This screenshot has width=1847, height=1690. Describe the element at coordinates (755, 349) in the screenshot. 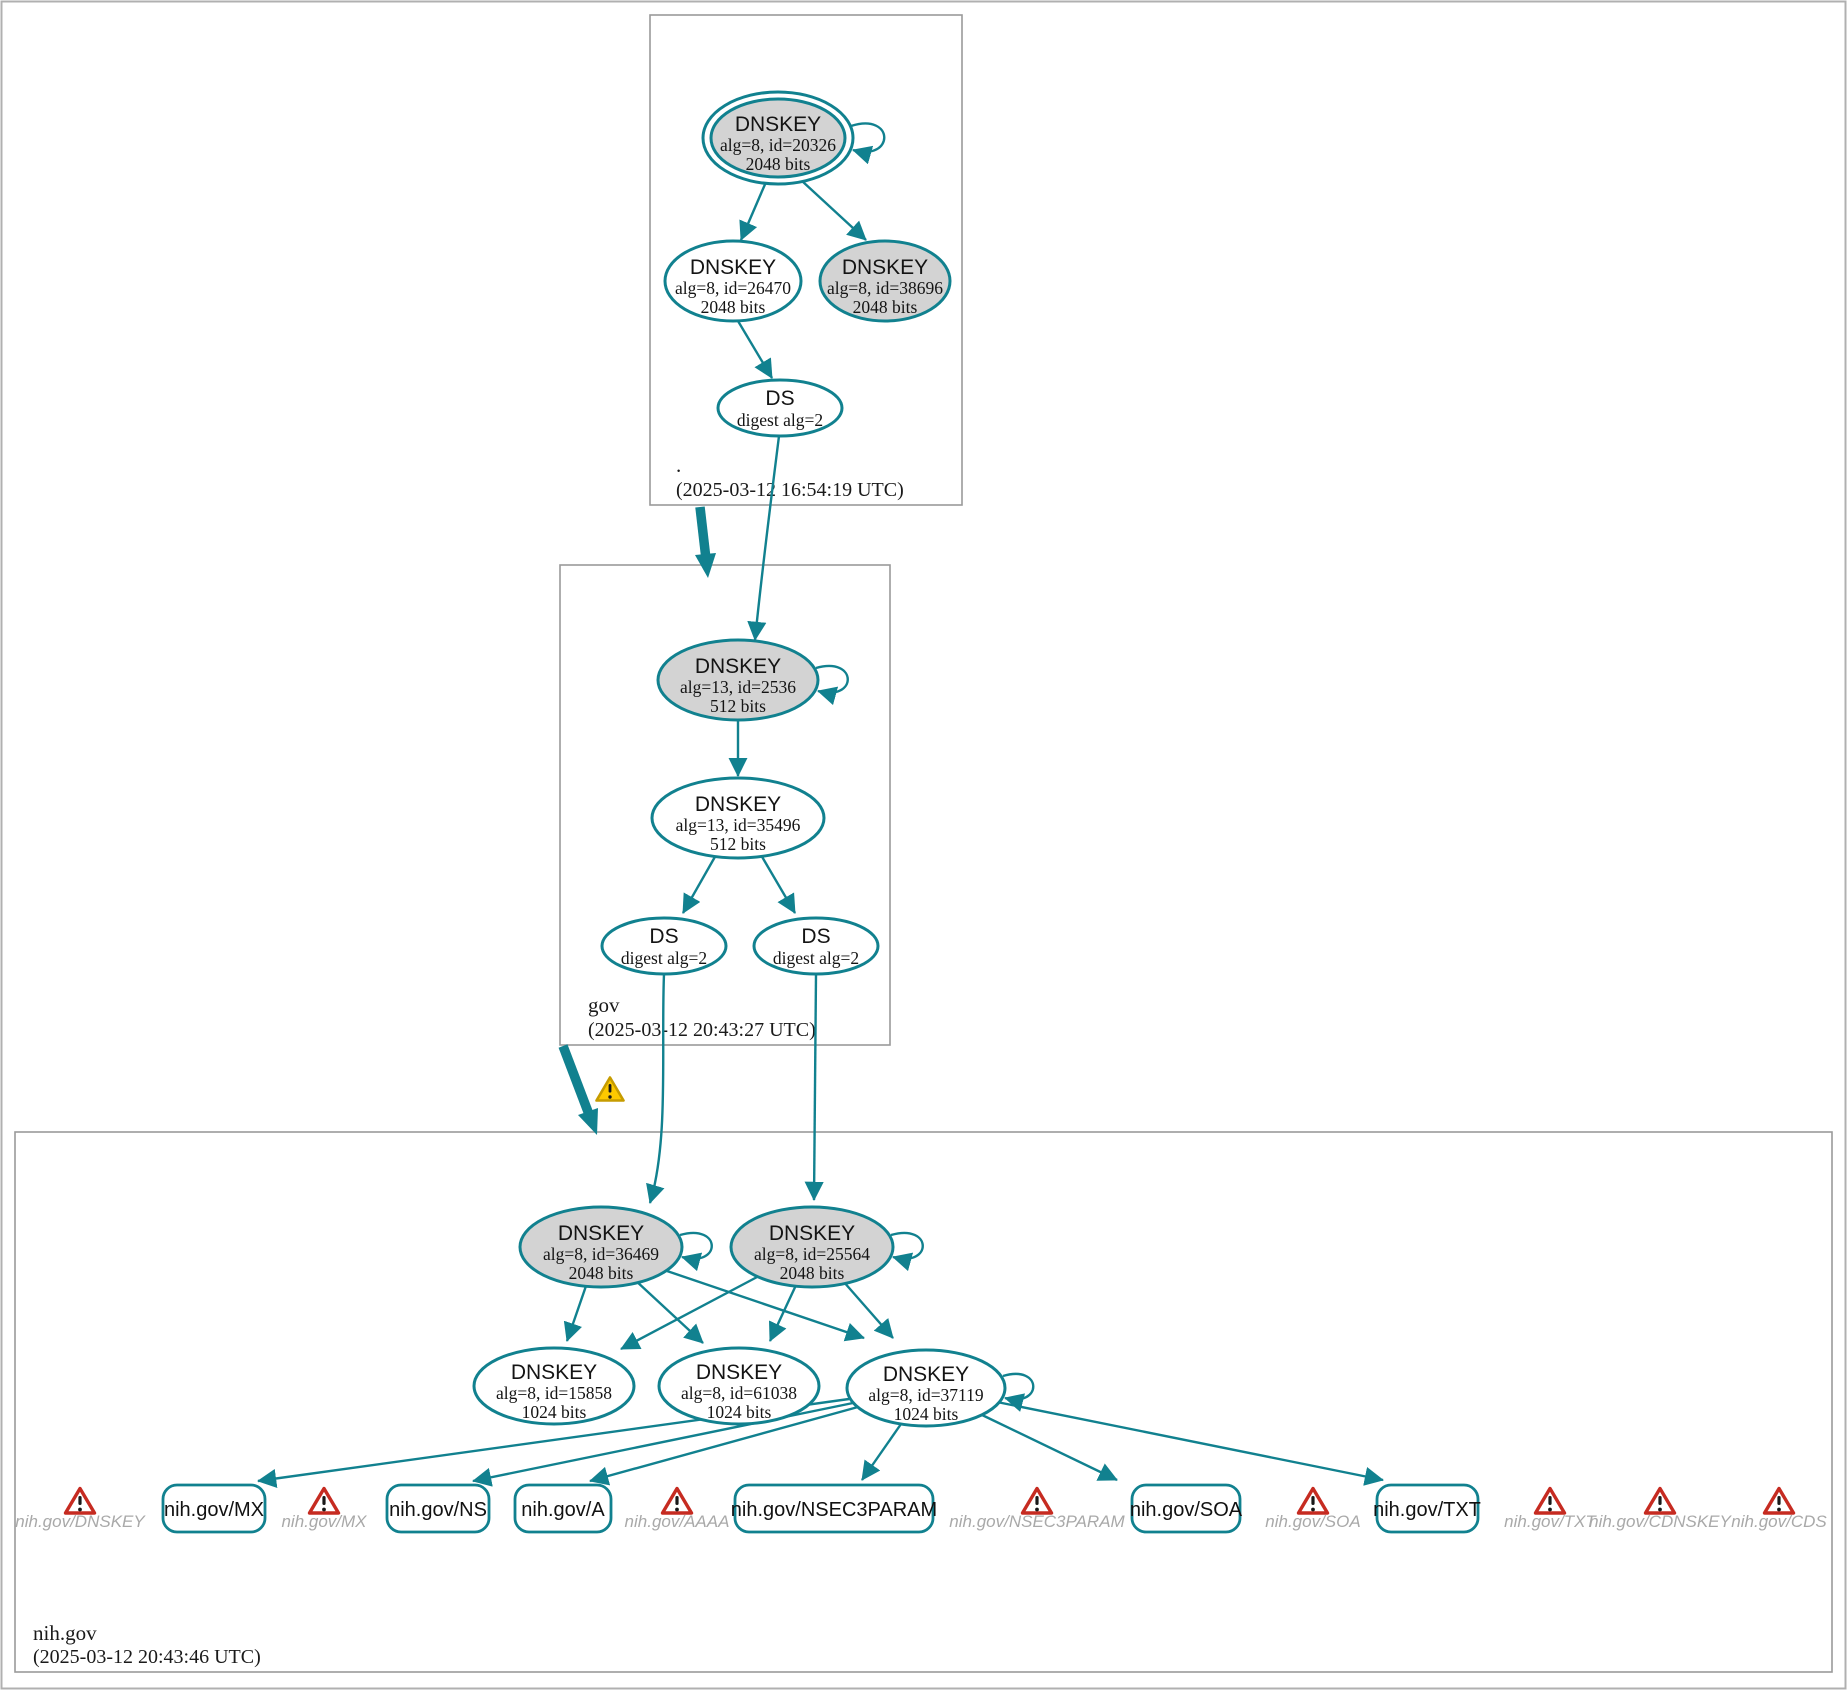

I see `edge-root-zsk-to-ds` at that location.